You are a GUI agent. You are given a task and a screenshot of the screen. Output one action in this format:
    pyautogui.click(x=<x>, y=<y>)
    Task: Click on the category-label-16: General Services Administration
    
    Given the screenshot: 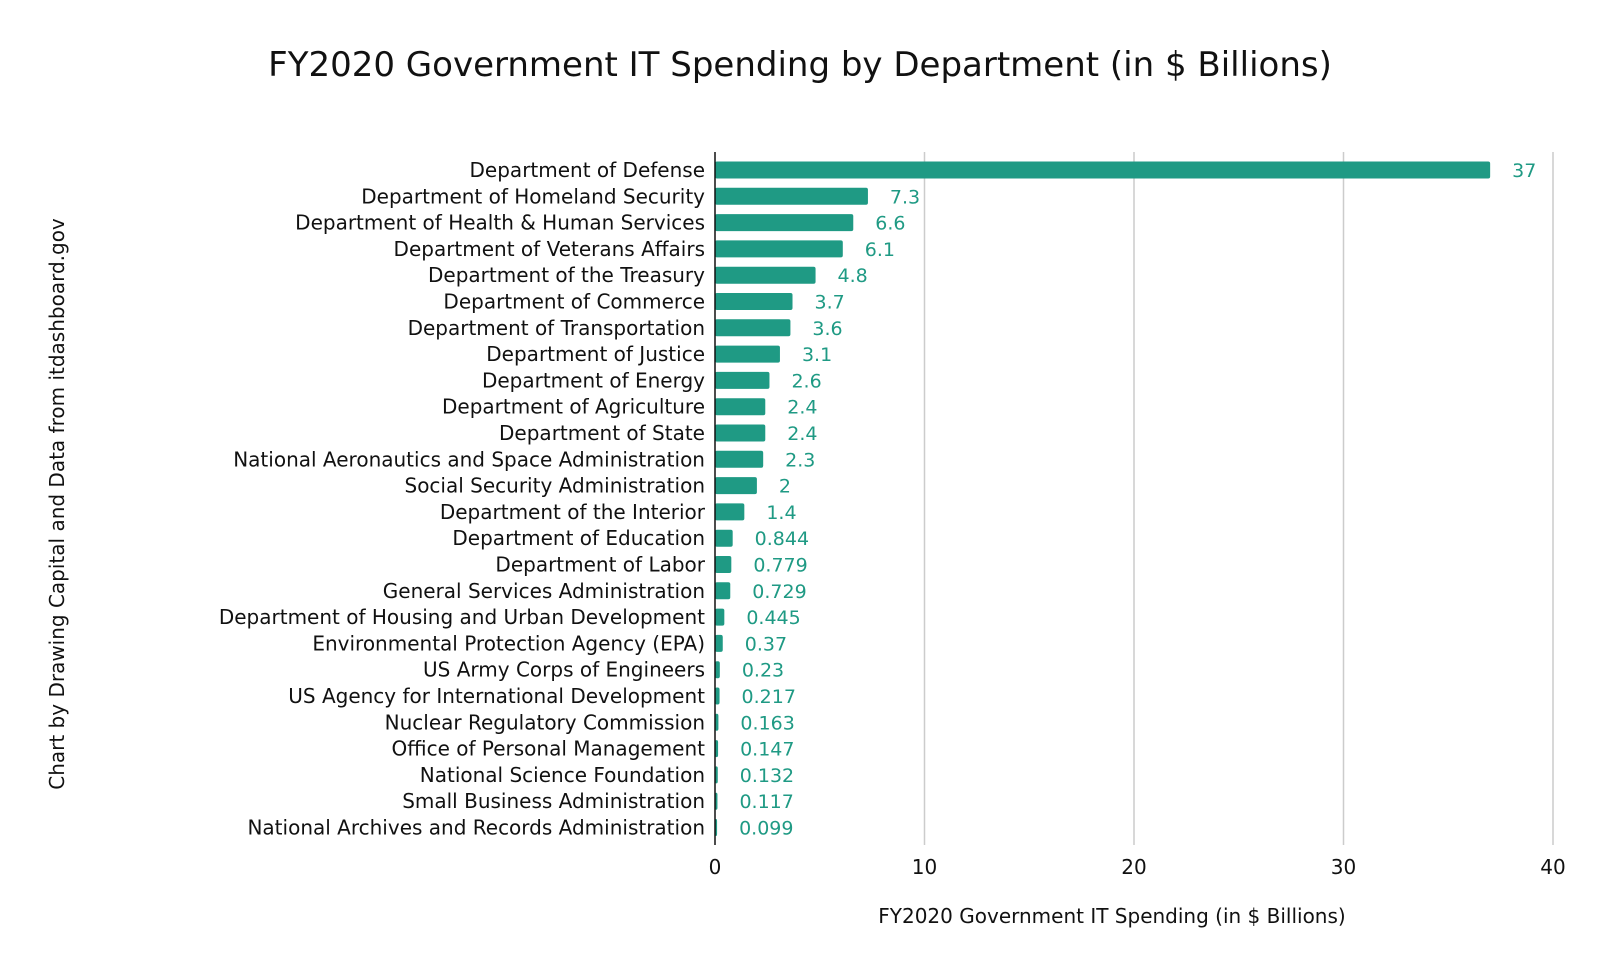 What is the action you would take?
    pyautogui.click(x=544, y=591)
    